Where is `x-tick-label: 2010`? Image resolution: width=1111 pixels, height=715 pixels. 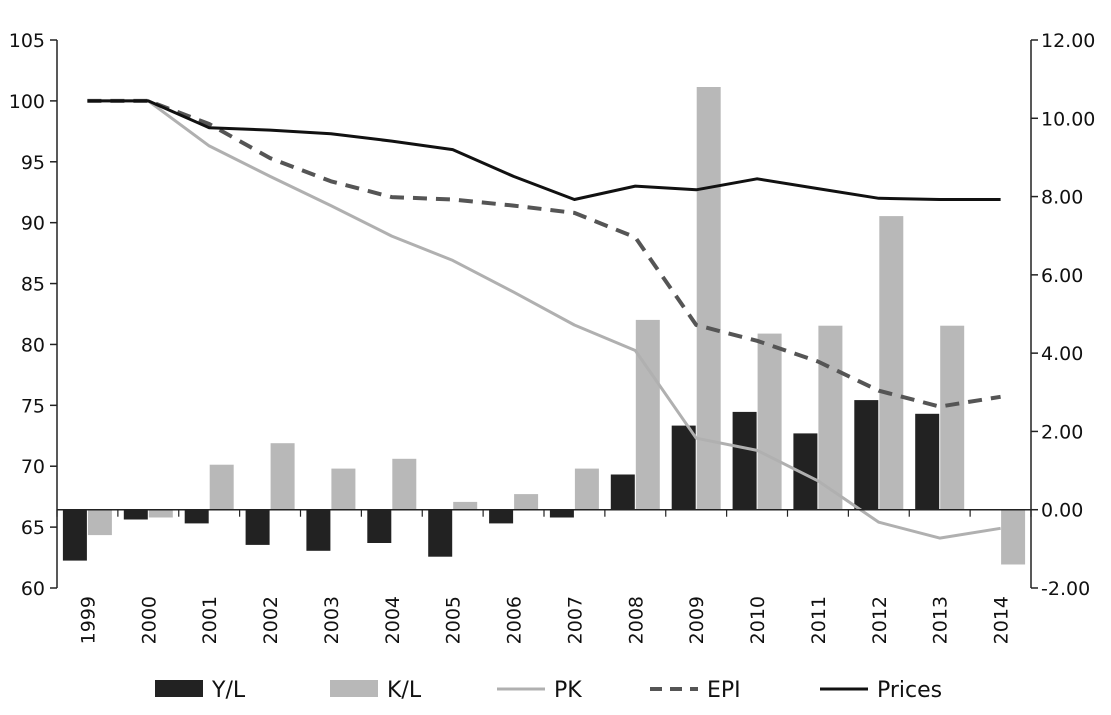 x-tick-label: 2010 is located at coordinates (758, 620).